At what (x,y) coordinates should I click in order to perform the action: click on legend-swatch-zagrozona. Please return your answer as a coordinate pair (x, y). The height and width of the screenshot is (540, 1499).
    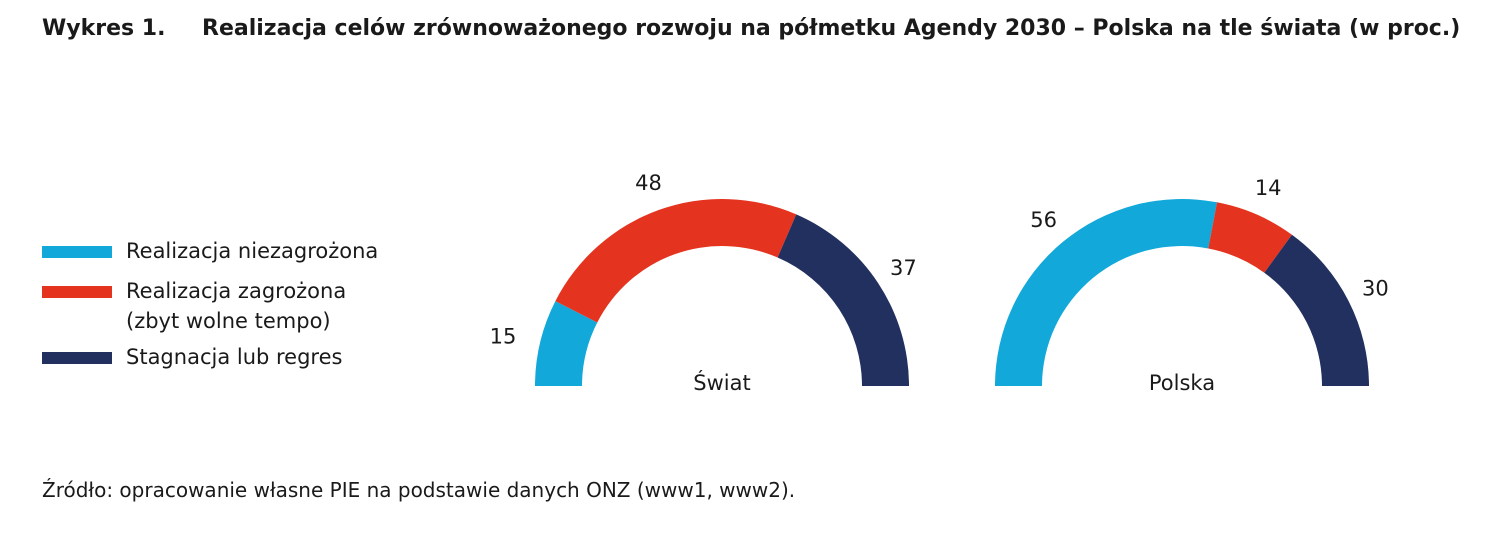
    Looking at the image, I should click on (77, 292).